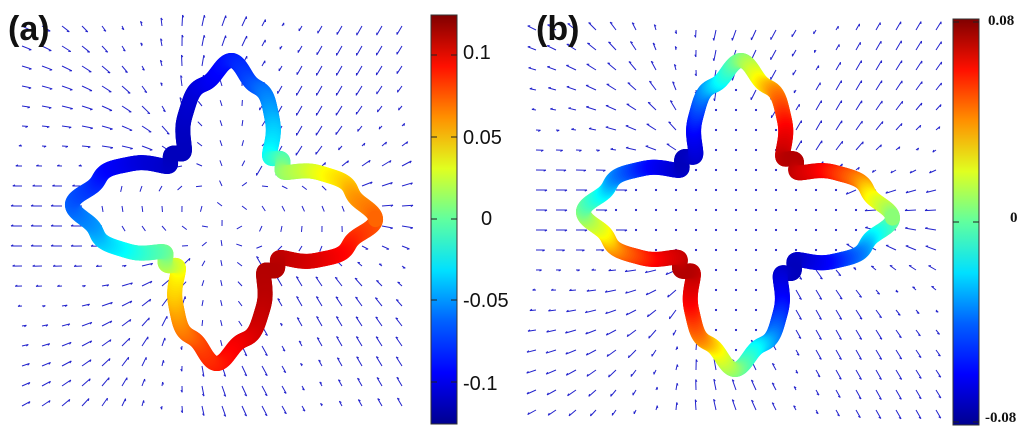 The height and width of the screenshot is (436, 1035). I want to click on colorbar-a-tick-label: 0.05, so click(482, 138).